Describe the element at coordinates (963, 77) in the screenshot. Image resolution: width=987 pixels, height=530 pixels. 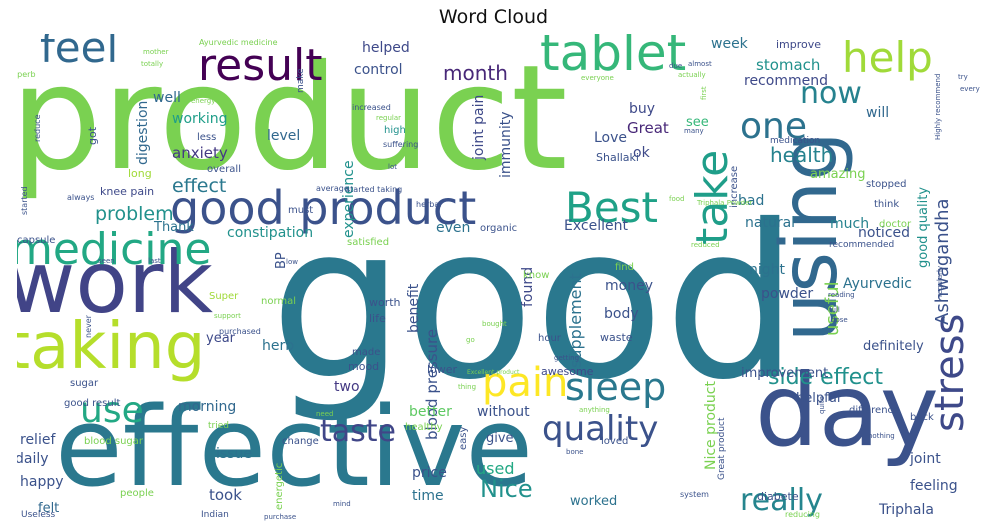
I see `word-try: try` at that location.